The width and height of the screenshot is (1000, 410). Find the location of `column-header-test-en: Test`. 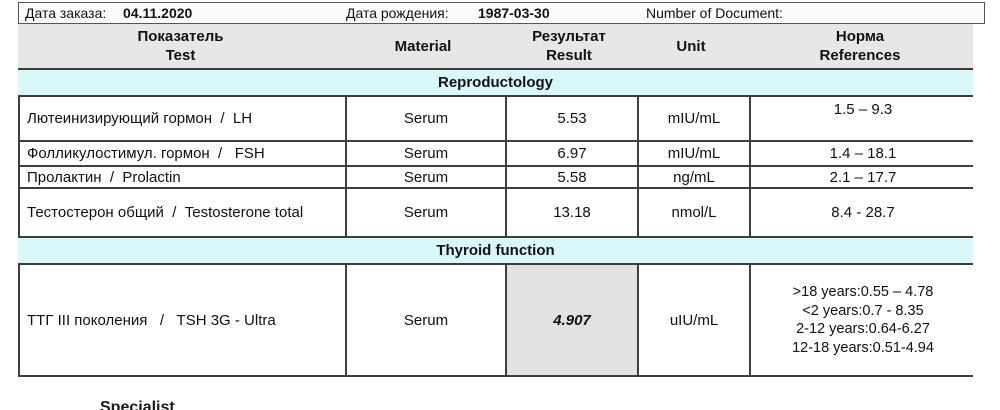

column-header-test-en: Test is located at coordinates (180, 55).